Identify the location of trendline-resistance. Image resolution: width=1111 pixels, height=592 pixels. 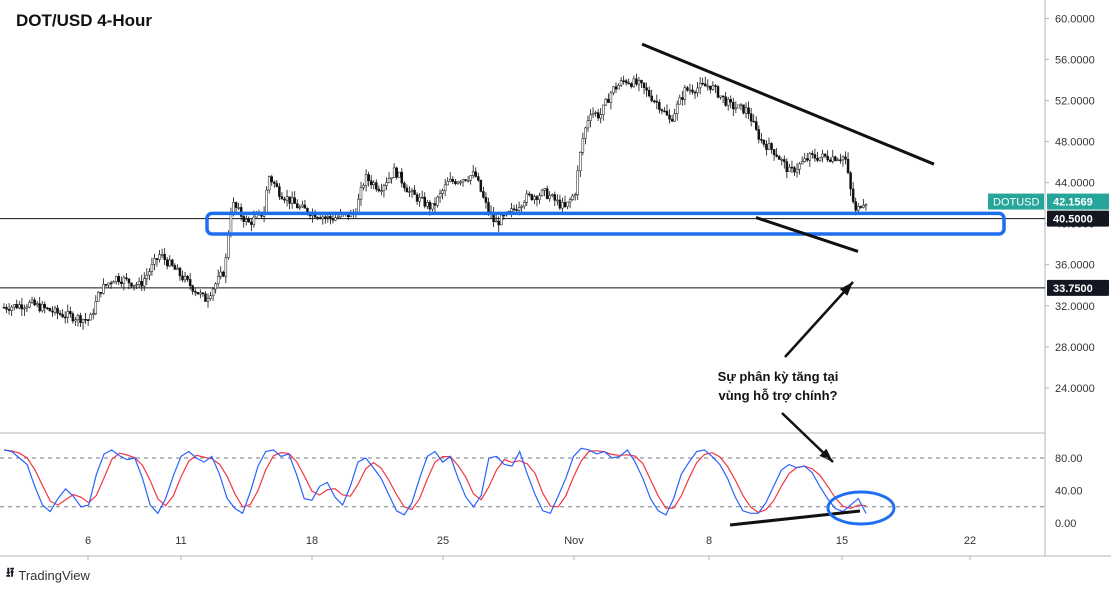
(788, 104).